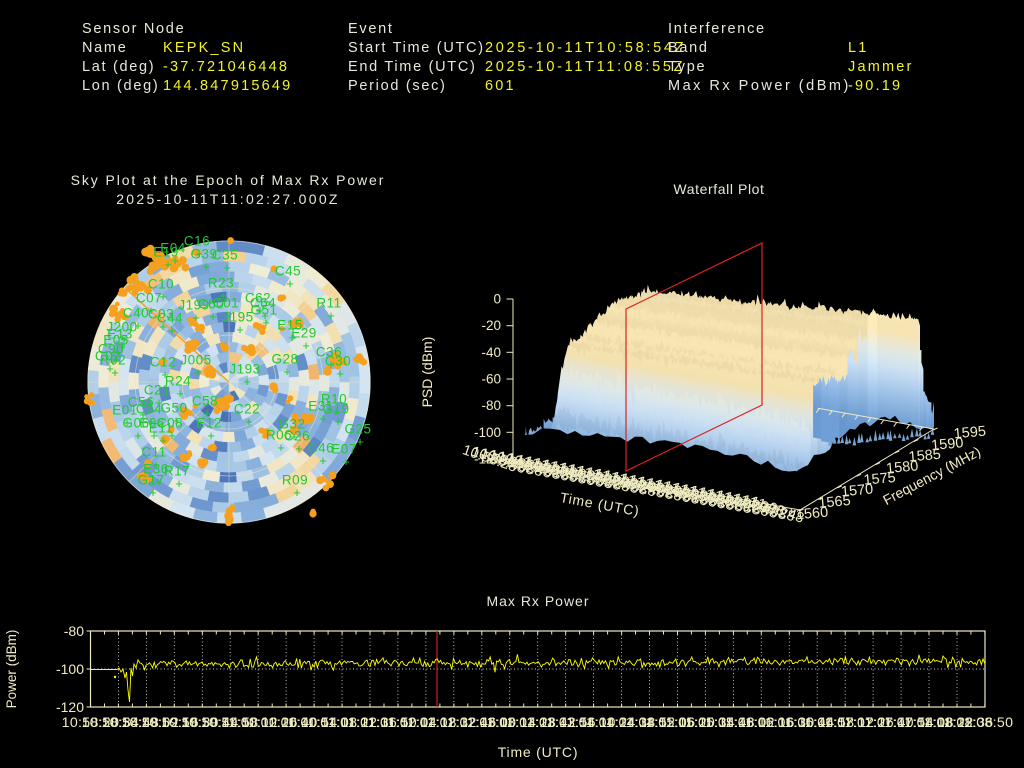  What do you see at coordinates (249, 723) in the screenshot?
I see `svg-text: 11:00:12` at bounding box center [249, 723].